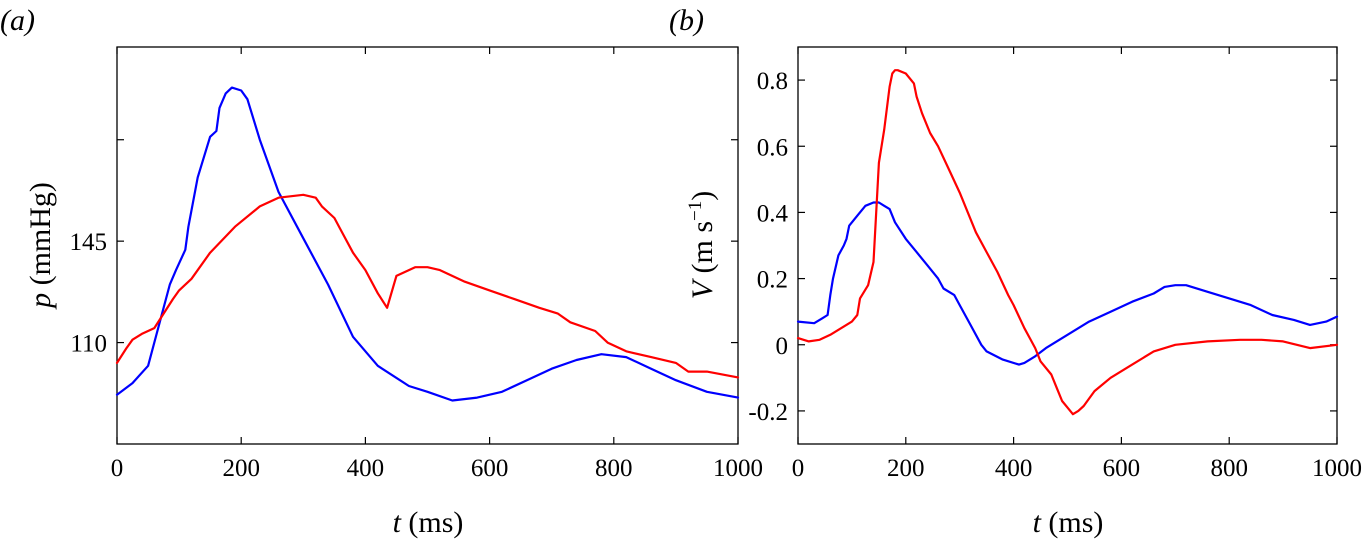 The width and height of the screenshot is (1371, 546). I want to click on panel-a-y-var: p, so click(40, 301).